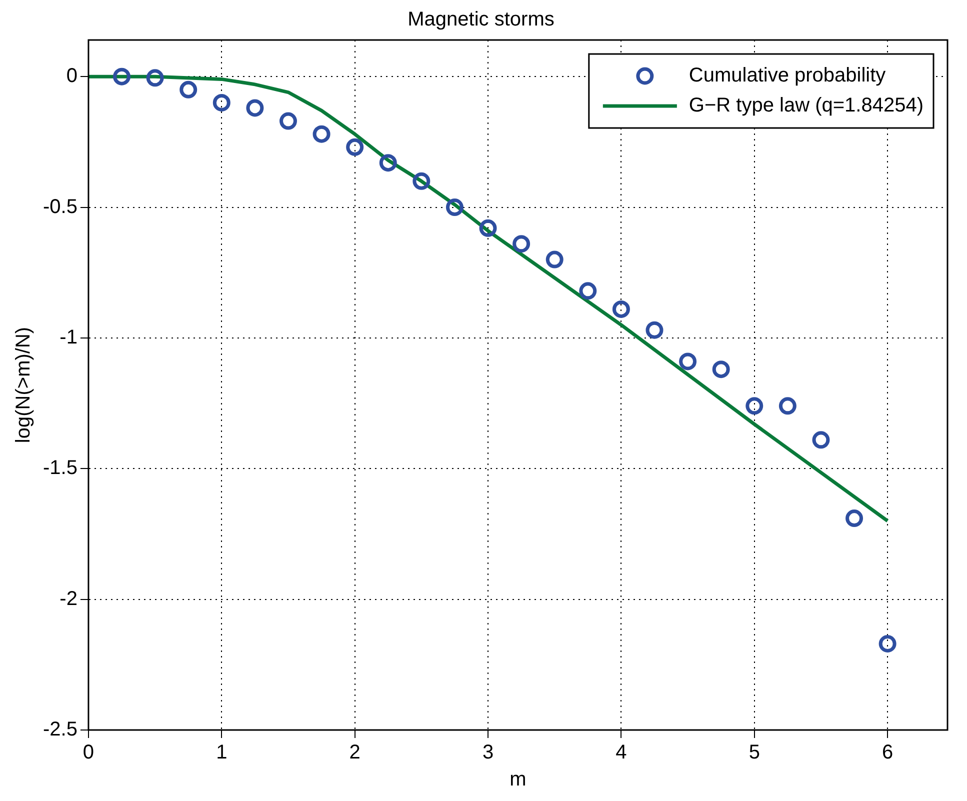 This screenshot has width=967, height=801. What do you see at coordinates (806, 105) in the screenshot?
I see `legend-label: G−R type law (q=1.84254)` at bounding box center [806, 105].